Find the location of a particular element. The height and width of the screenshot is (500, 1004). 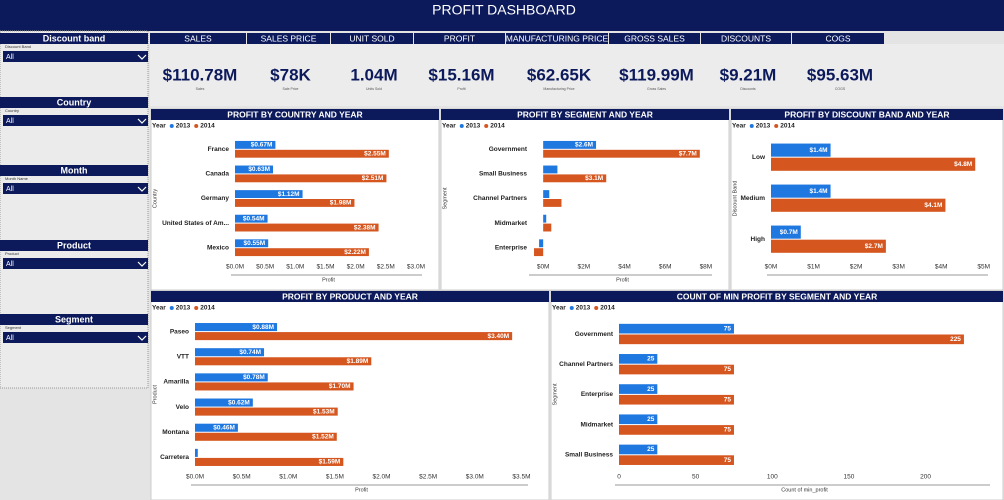

kpi-header-text: MANUFACTURING PRICE is located at coordinates (557, 38).